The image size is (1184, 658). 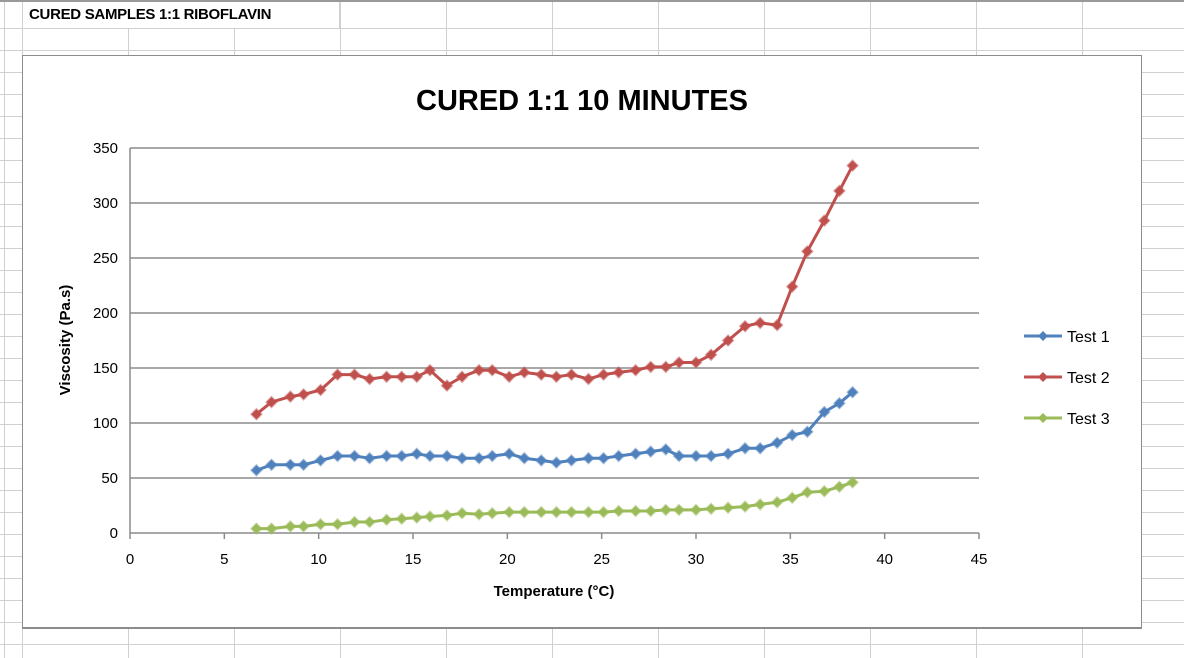 I want to click on y-tick-label: 200, so click(x=105, y=313).